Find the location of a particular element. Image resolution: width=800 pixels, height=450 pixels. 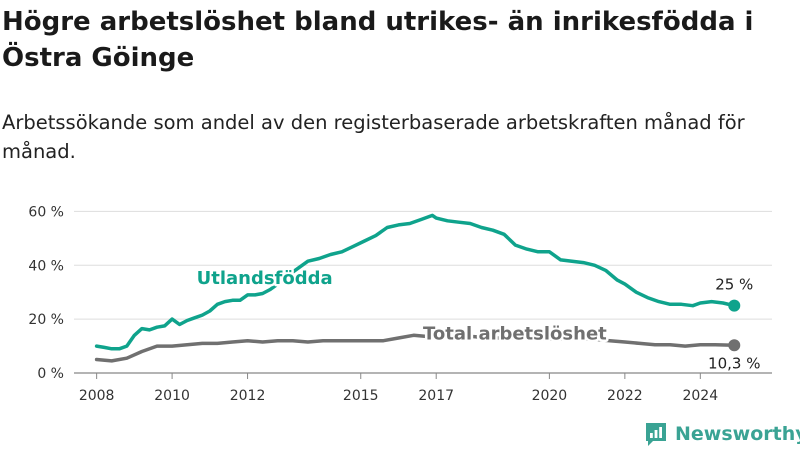

brand-name: Newsworthy is located at coordinates (737, 434).